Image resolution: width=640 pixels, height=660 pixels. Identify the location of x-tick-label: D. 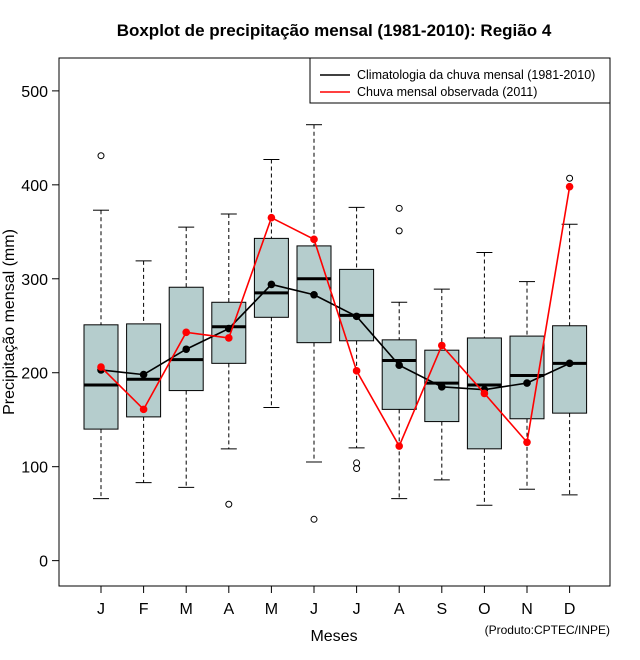
(570, 609).